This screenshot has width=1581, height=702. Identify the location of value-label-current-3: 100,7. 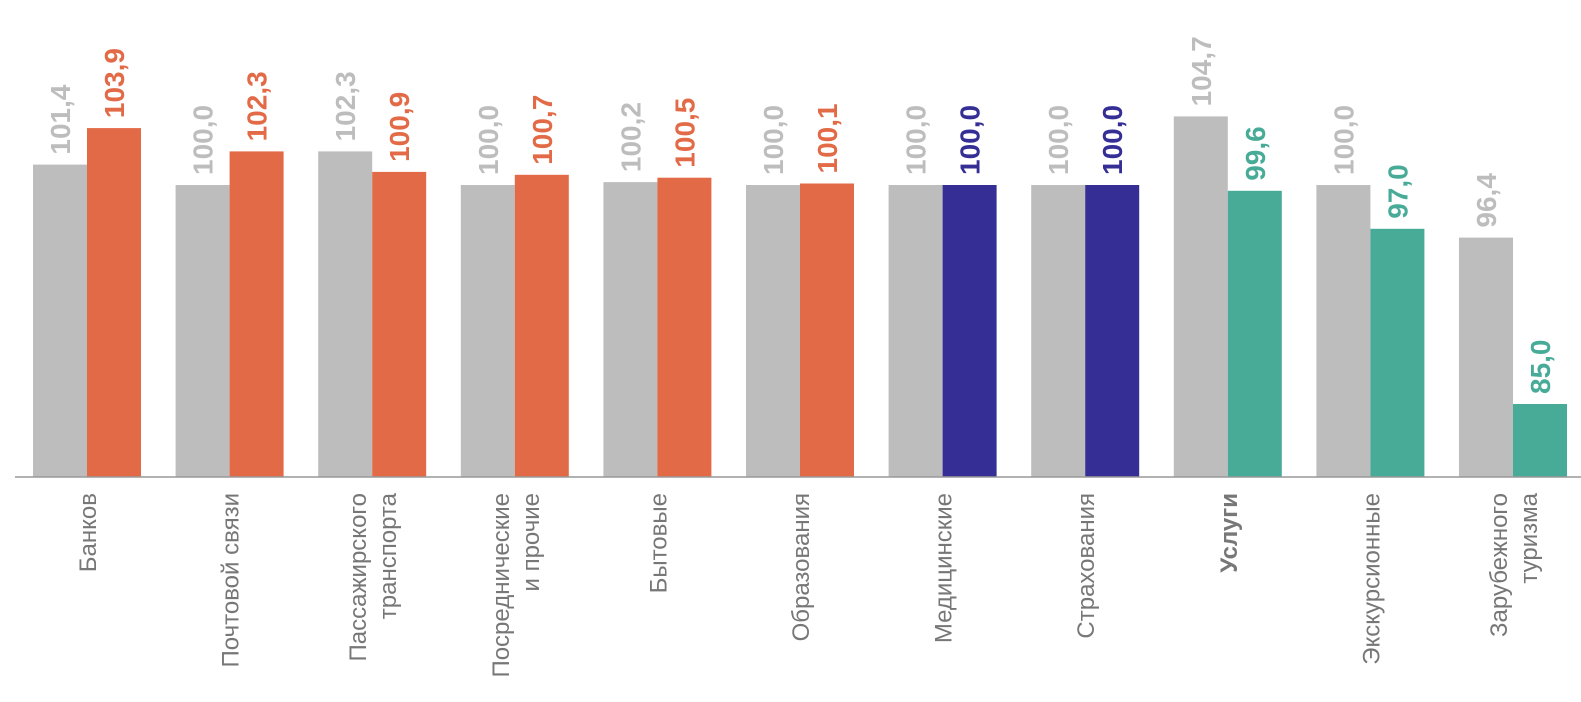
(542, 130).